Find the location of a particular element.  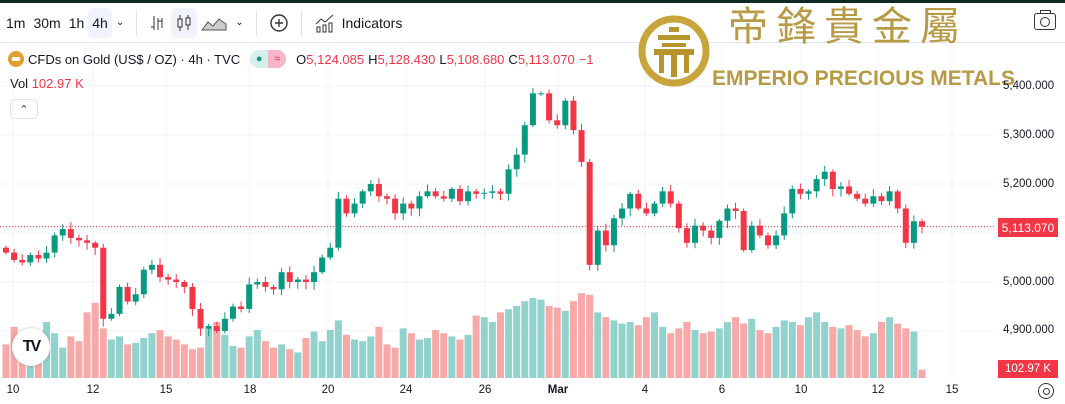

price-tick: 4,900.000 is located at coordinates (1029, 330).